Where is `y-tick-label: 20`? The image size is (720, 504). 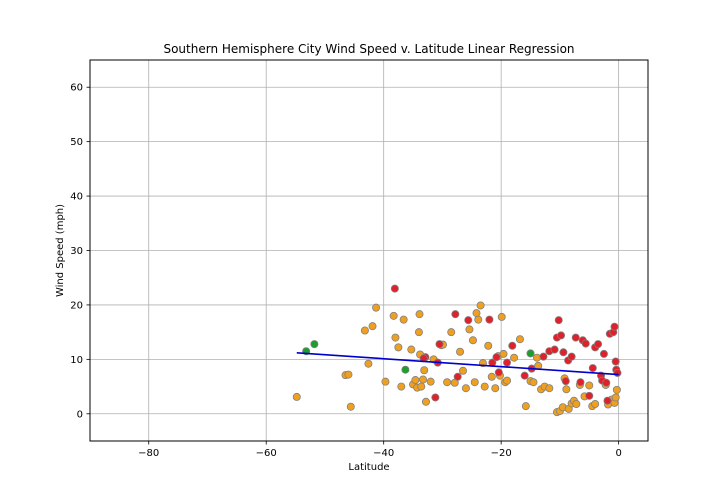 y-tick-label: 20 is located at coordinates (76, 305).